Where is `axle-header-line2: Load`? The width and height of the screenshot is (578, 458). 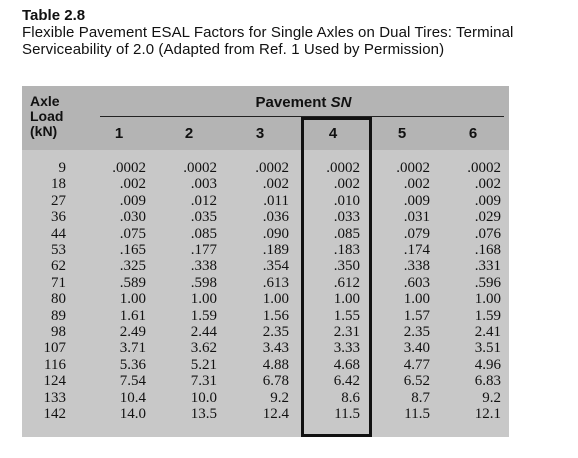
axle-header-line2: Load is located at coordinates (47, 116).